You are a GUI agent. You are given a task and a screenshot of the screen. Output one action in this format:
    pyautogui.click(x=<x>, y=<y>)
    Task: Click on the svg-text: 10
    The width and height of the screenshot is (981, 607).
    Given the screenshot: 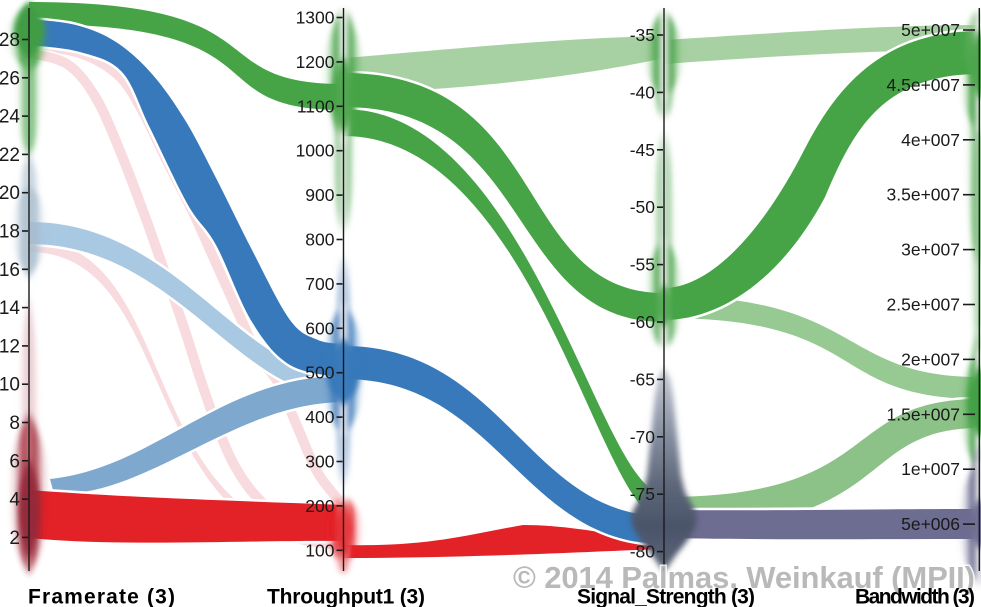 What is the action you would take?
    pyautogui.click(x=10, y=385)
    